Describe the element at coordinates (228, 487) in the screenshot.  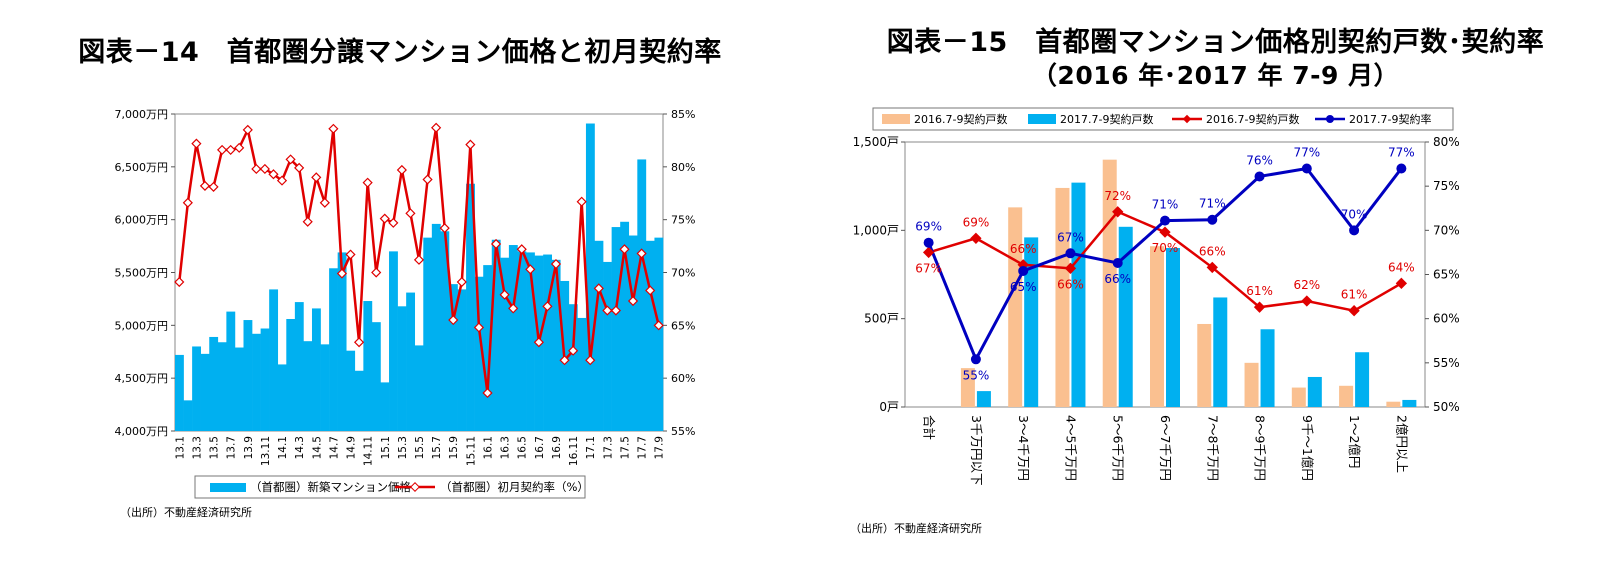
I see `legend-price-swatch` at that location.